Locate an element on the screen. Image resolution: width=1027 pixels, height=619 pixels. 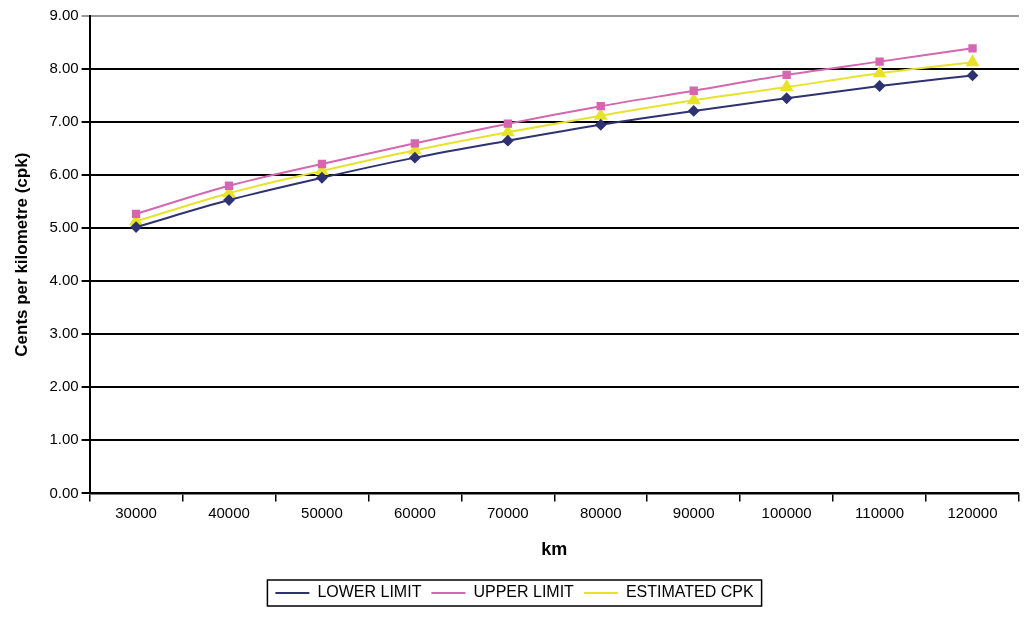
y-tick-label: 9.00 is located at coordinates (64, 15).